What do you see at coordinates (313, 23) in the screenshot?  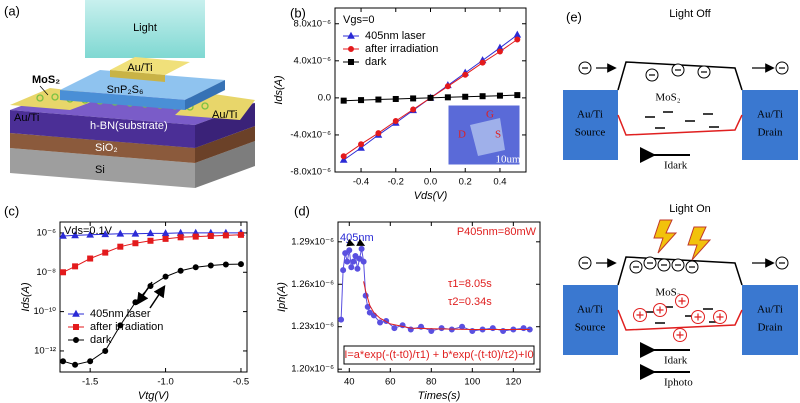 I see `y-tick-label: 8.0x10⁻⁶` at bounding box center [313, 23].